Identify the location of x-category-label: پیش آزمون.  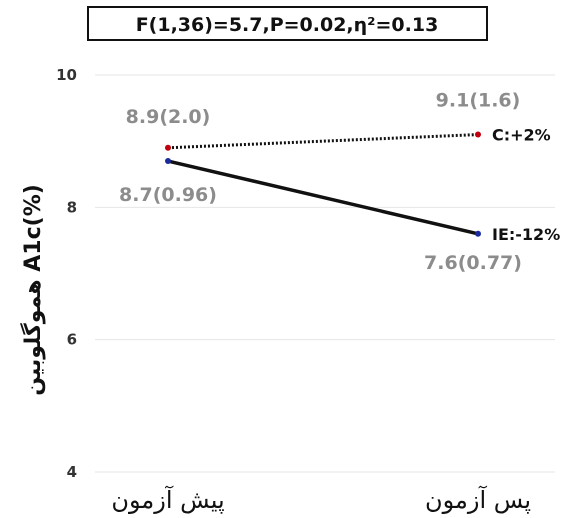
(167, 499).